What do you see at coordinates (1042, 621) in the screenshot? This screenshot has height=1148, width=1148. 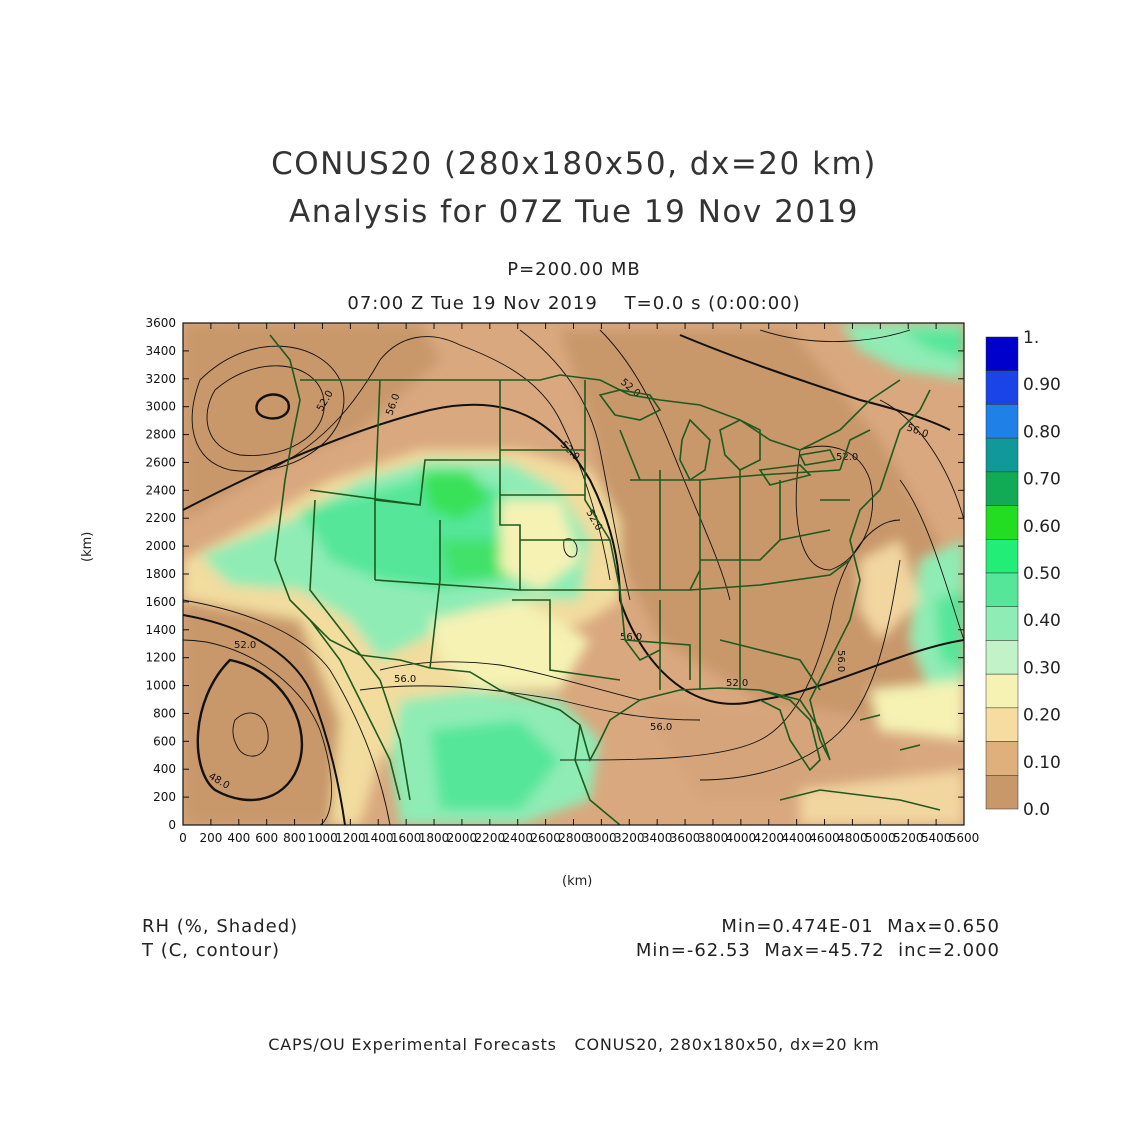 I see `colorbar-label: 0.40` at bounding box center [1042, 621].